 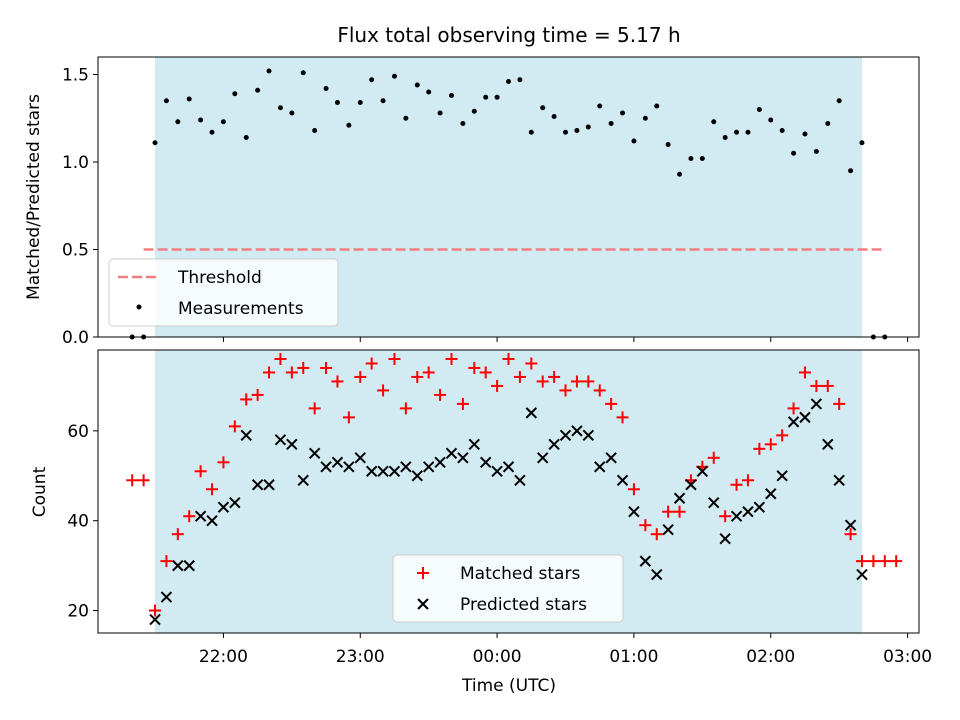 I want to click on legend-predicted-swatch, so click(x=423, y=604).